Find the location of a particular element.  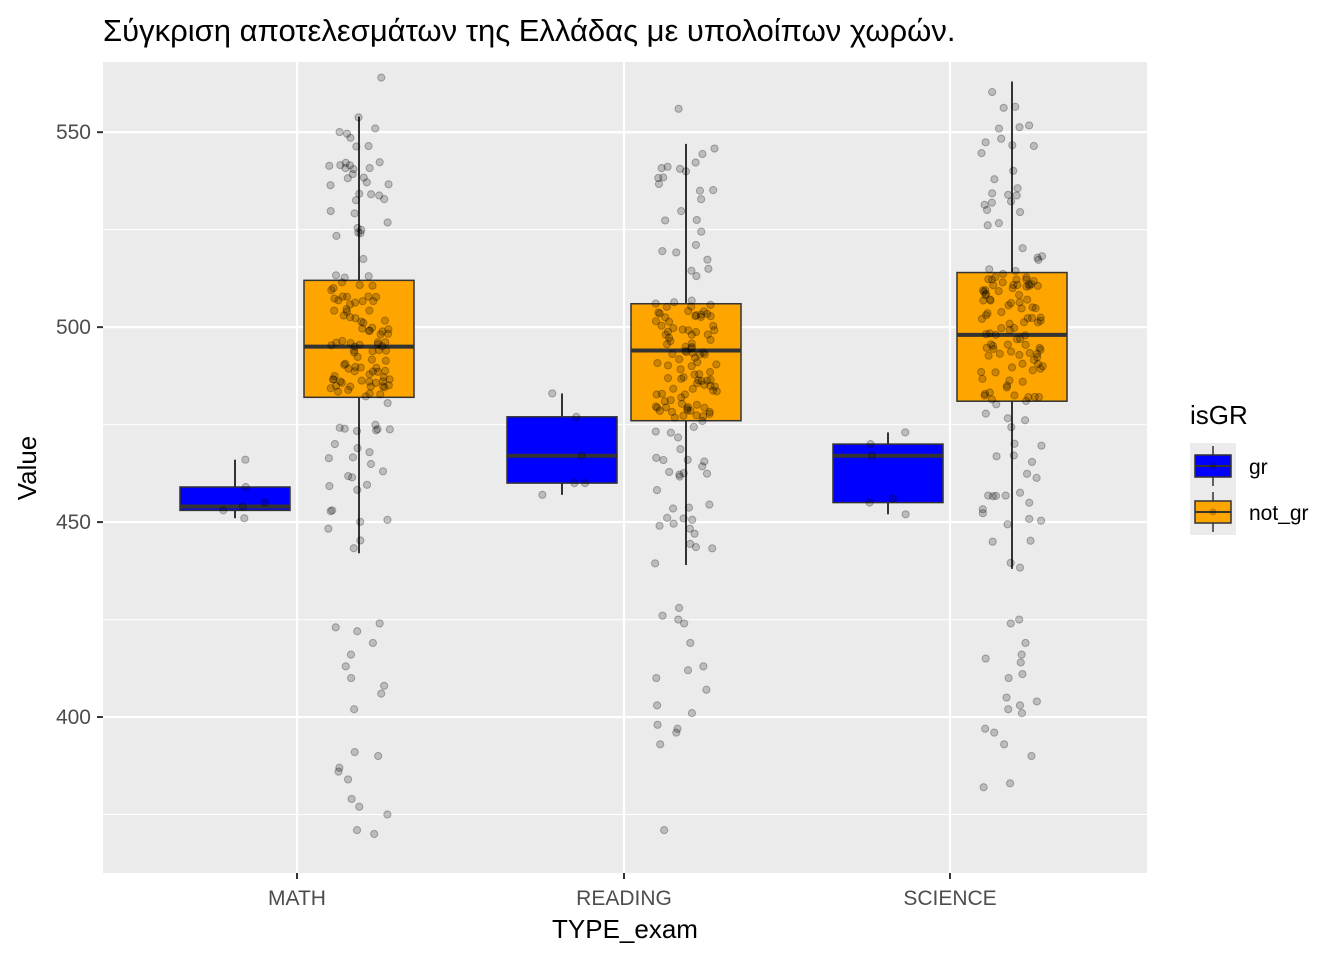

x-axis-ticks: MATH READING SCIENCE is located at coordinates (632, 891).